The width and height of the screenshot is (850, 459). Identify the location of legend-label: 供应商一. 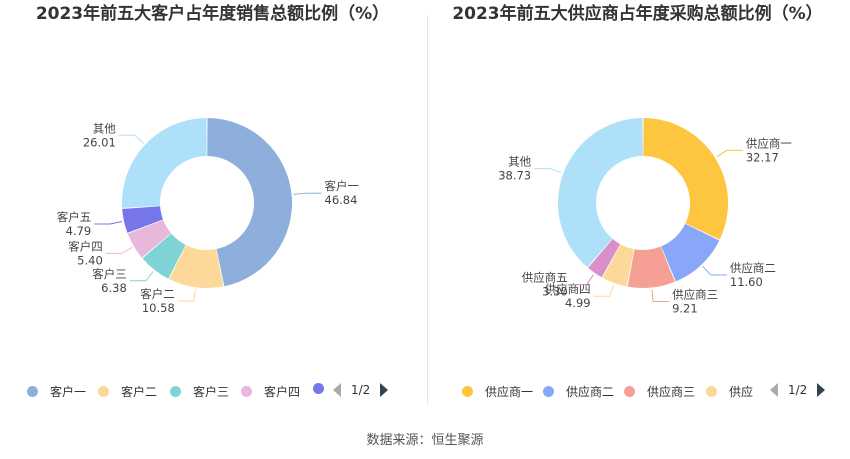
(509, 392).